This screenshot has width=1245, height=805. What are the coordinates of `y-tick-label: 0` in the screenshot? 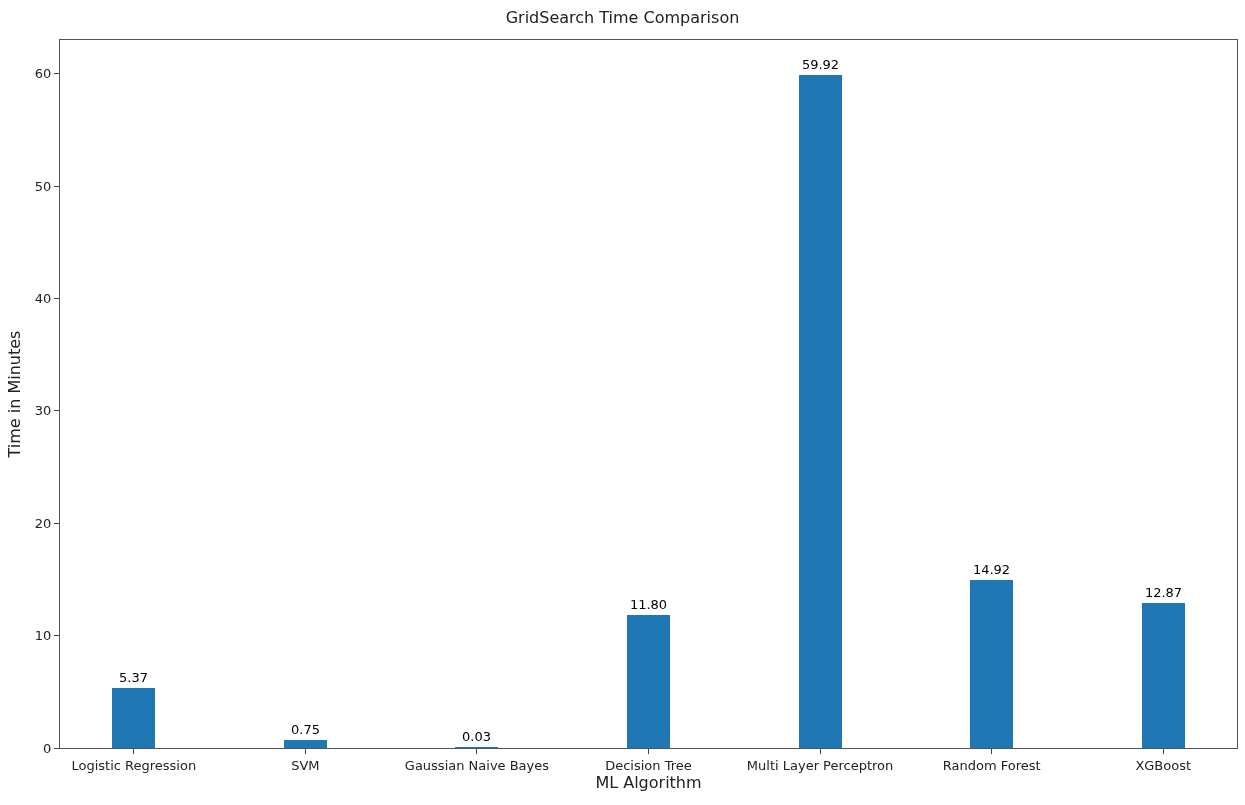 It's located at (47, 748).